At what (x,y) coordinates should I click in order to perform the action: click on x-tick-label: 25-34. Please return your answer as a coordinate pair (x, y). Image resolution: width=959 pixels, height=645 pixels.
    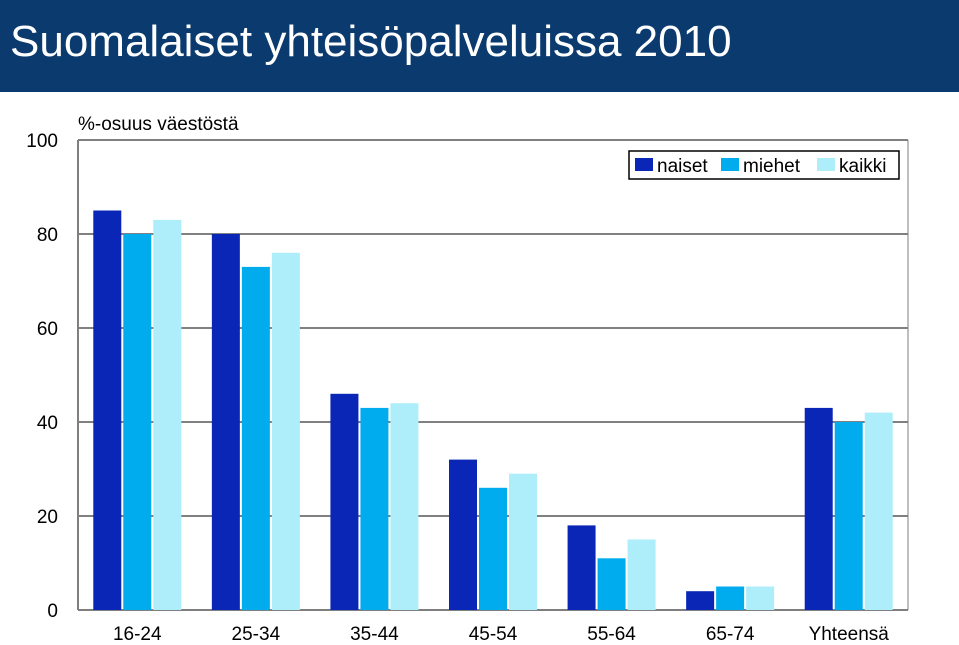
    Looking at the image, I should click on (256, 634).